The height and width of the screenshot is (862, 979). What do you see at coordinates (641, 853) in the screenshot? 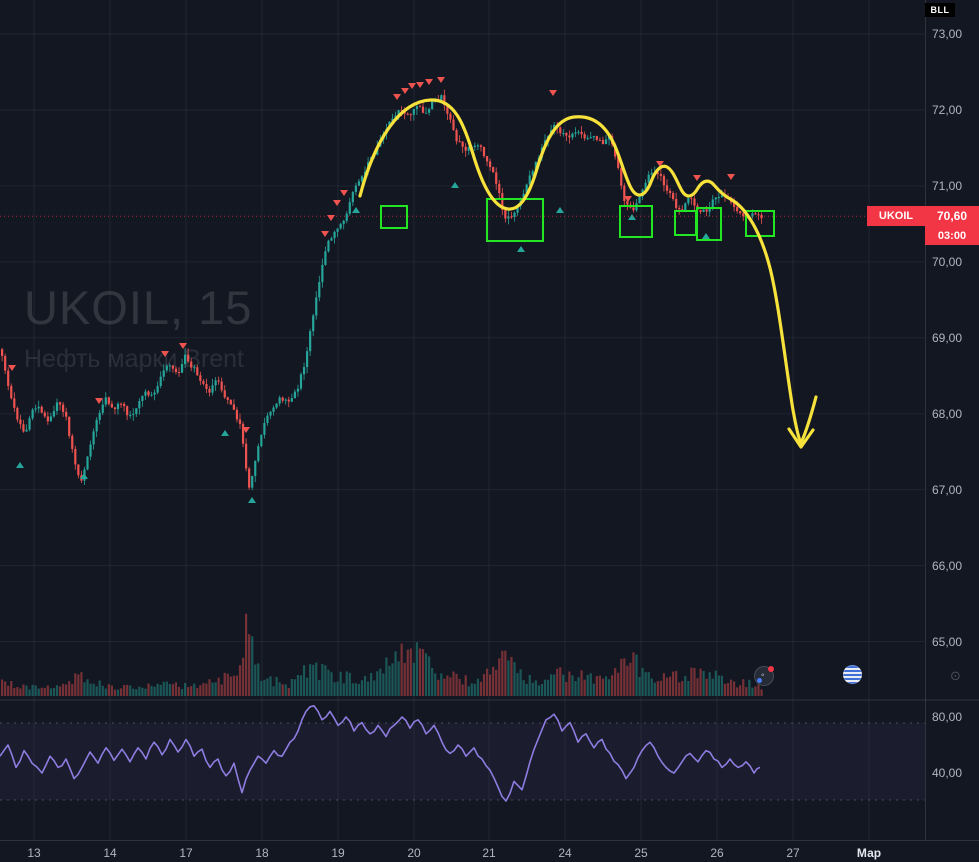
I see `time-tick-label: 25` at bounding box center [641, 853].